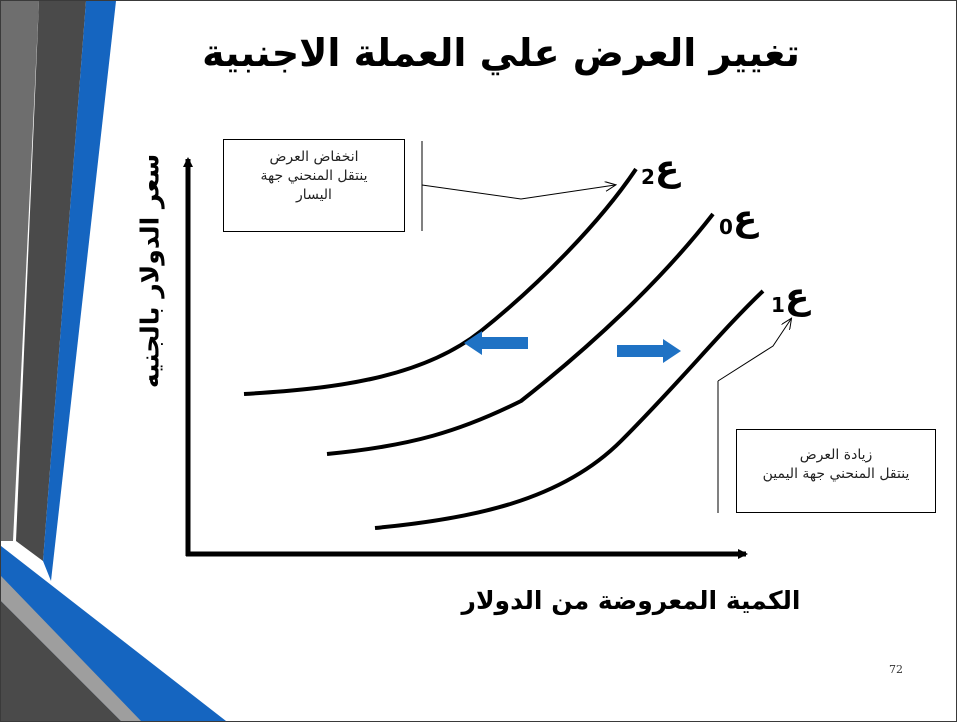 This screenshot has height=722, width=957. What do you see at coordinates (20, 271) in the screenshot?
I see `deco-gray-bar` at bounding box center [20, 271].